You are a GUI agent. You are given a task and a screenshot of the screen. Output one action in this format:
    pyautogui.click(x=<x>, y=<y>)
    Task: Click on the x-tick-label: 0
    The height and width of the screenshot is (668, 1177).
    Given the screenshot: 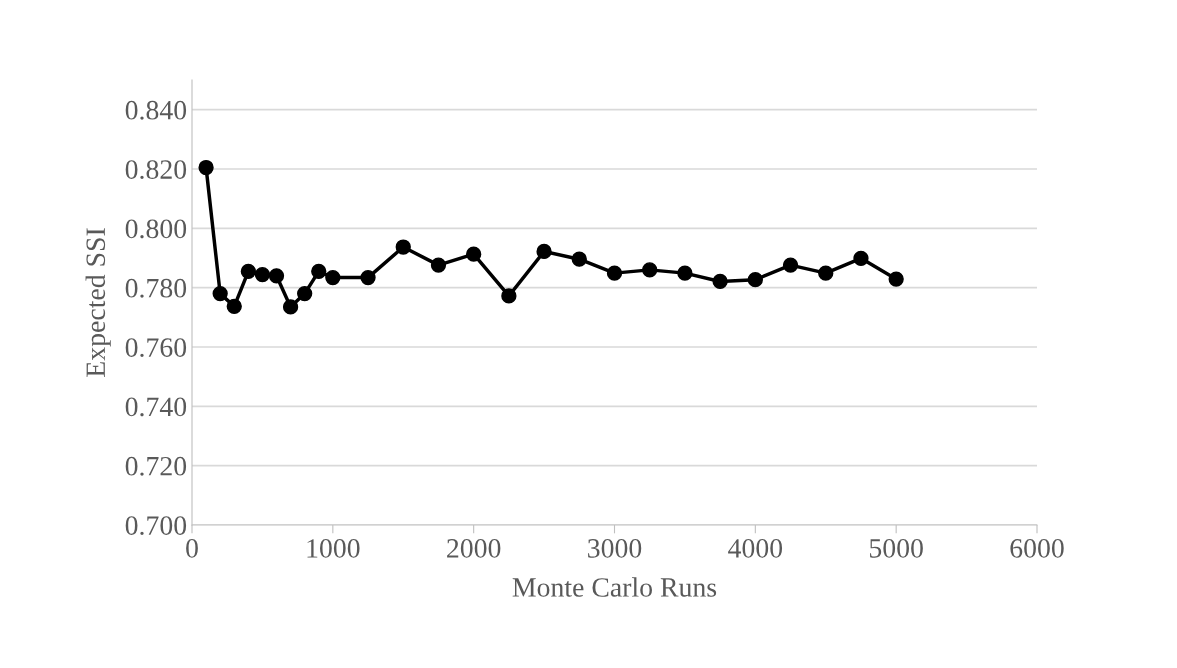 What is the action you would take?
    pyautogui.click(x=192, y=548)
    